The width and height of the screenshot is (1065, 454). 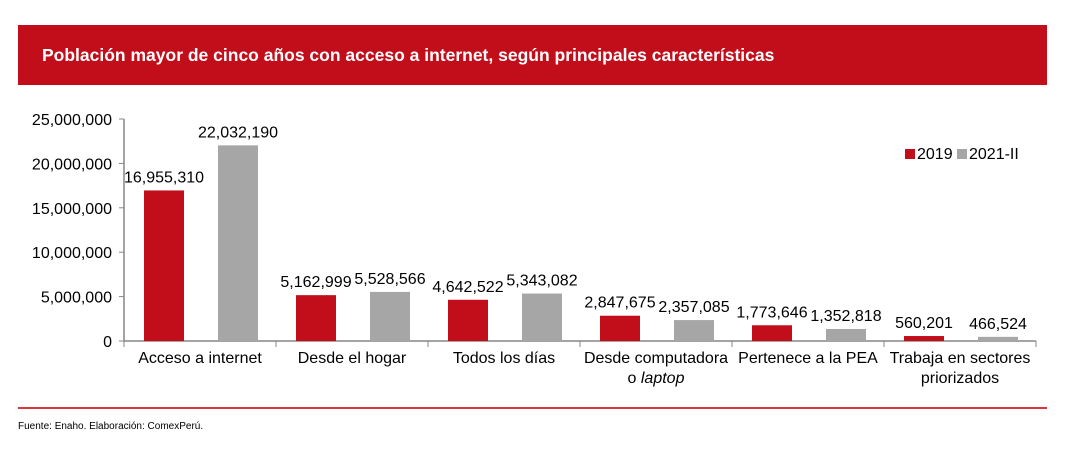 What do you see at coordinates (541, 281) in the screenshot?
I see `data-label: 5,343,082` at bounding box center [541, 281].